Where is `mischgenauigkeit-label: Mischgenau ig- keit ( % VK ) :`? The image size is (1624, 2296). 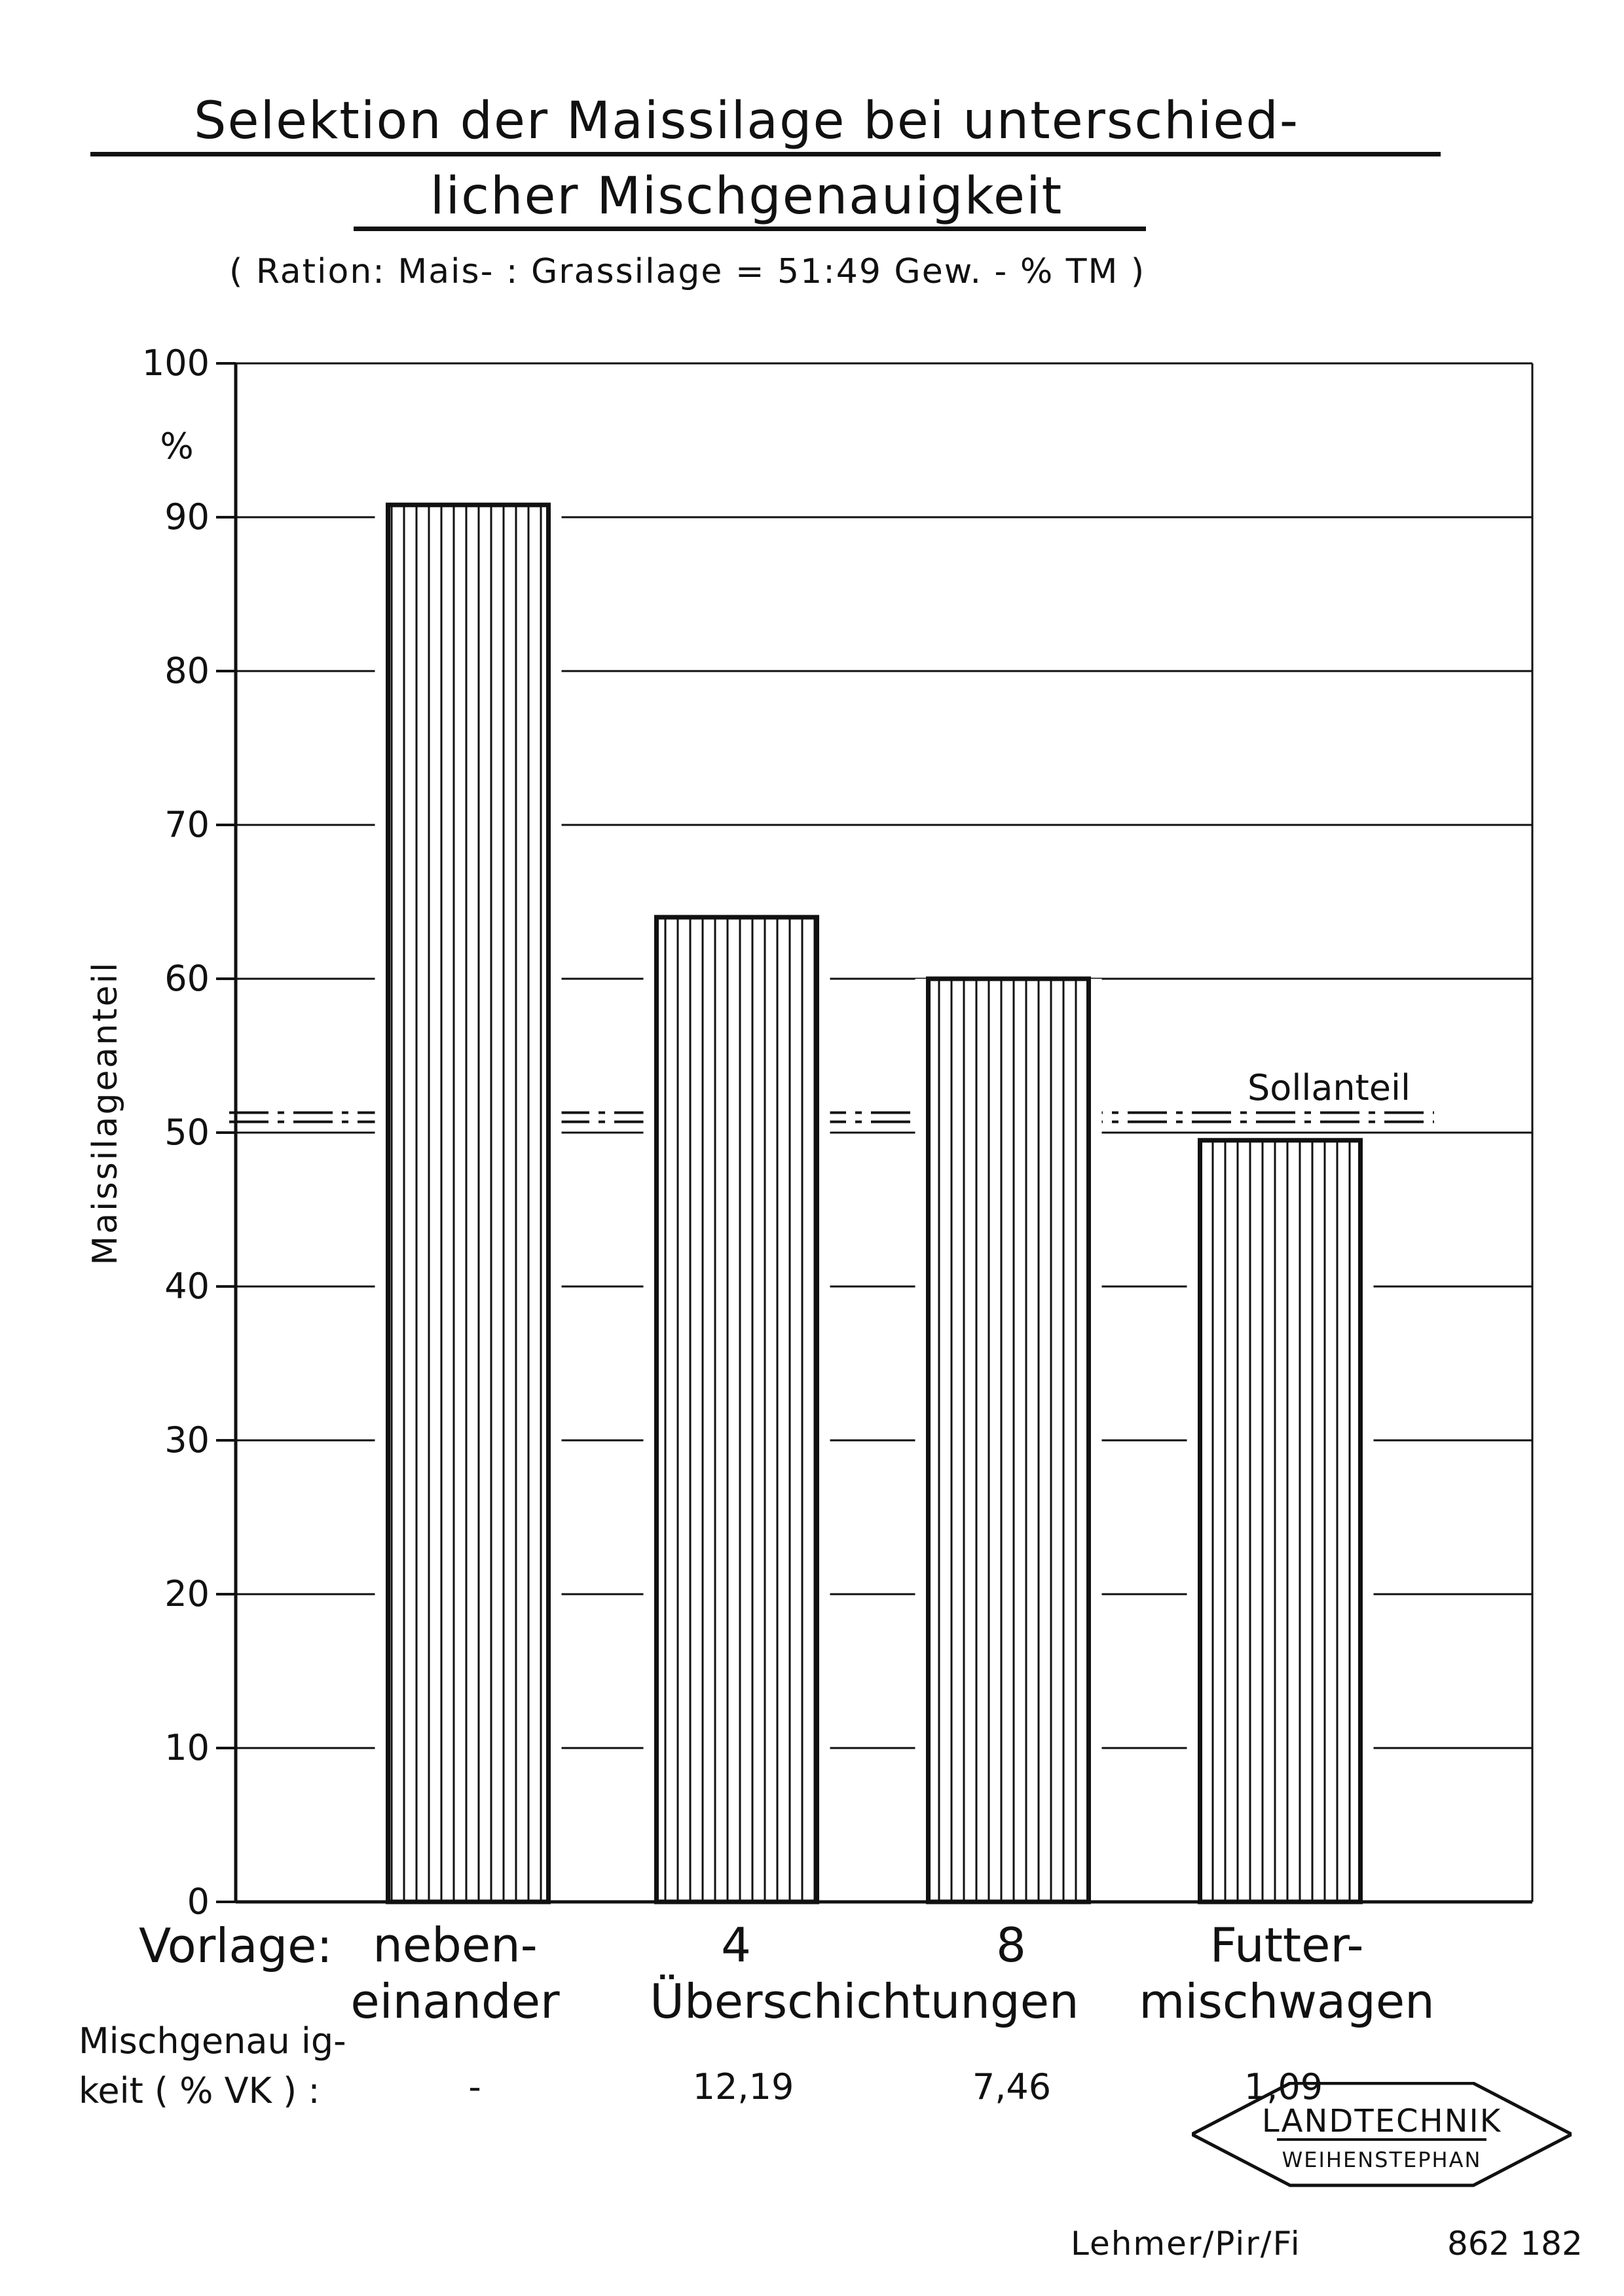 mischgenauigkeit-label: Mischgenau ig- keit ( % VK ) : is located at coordinates (212, 2066).